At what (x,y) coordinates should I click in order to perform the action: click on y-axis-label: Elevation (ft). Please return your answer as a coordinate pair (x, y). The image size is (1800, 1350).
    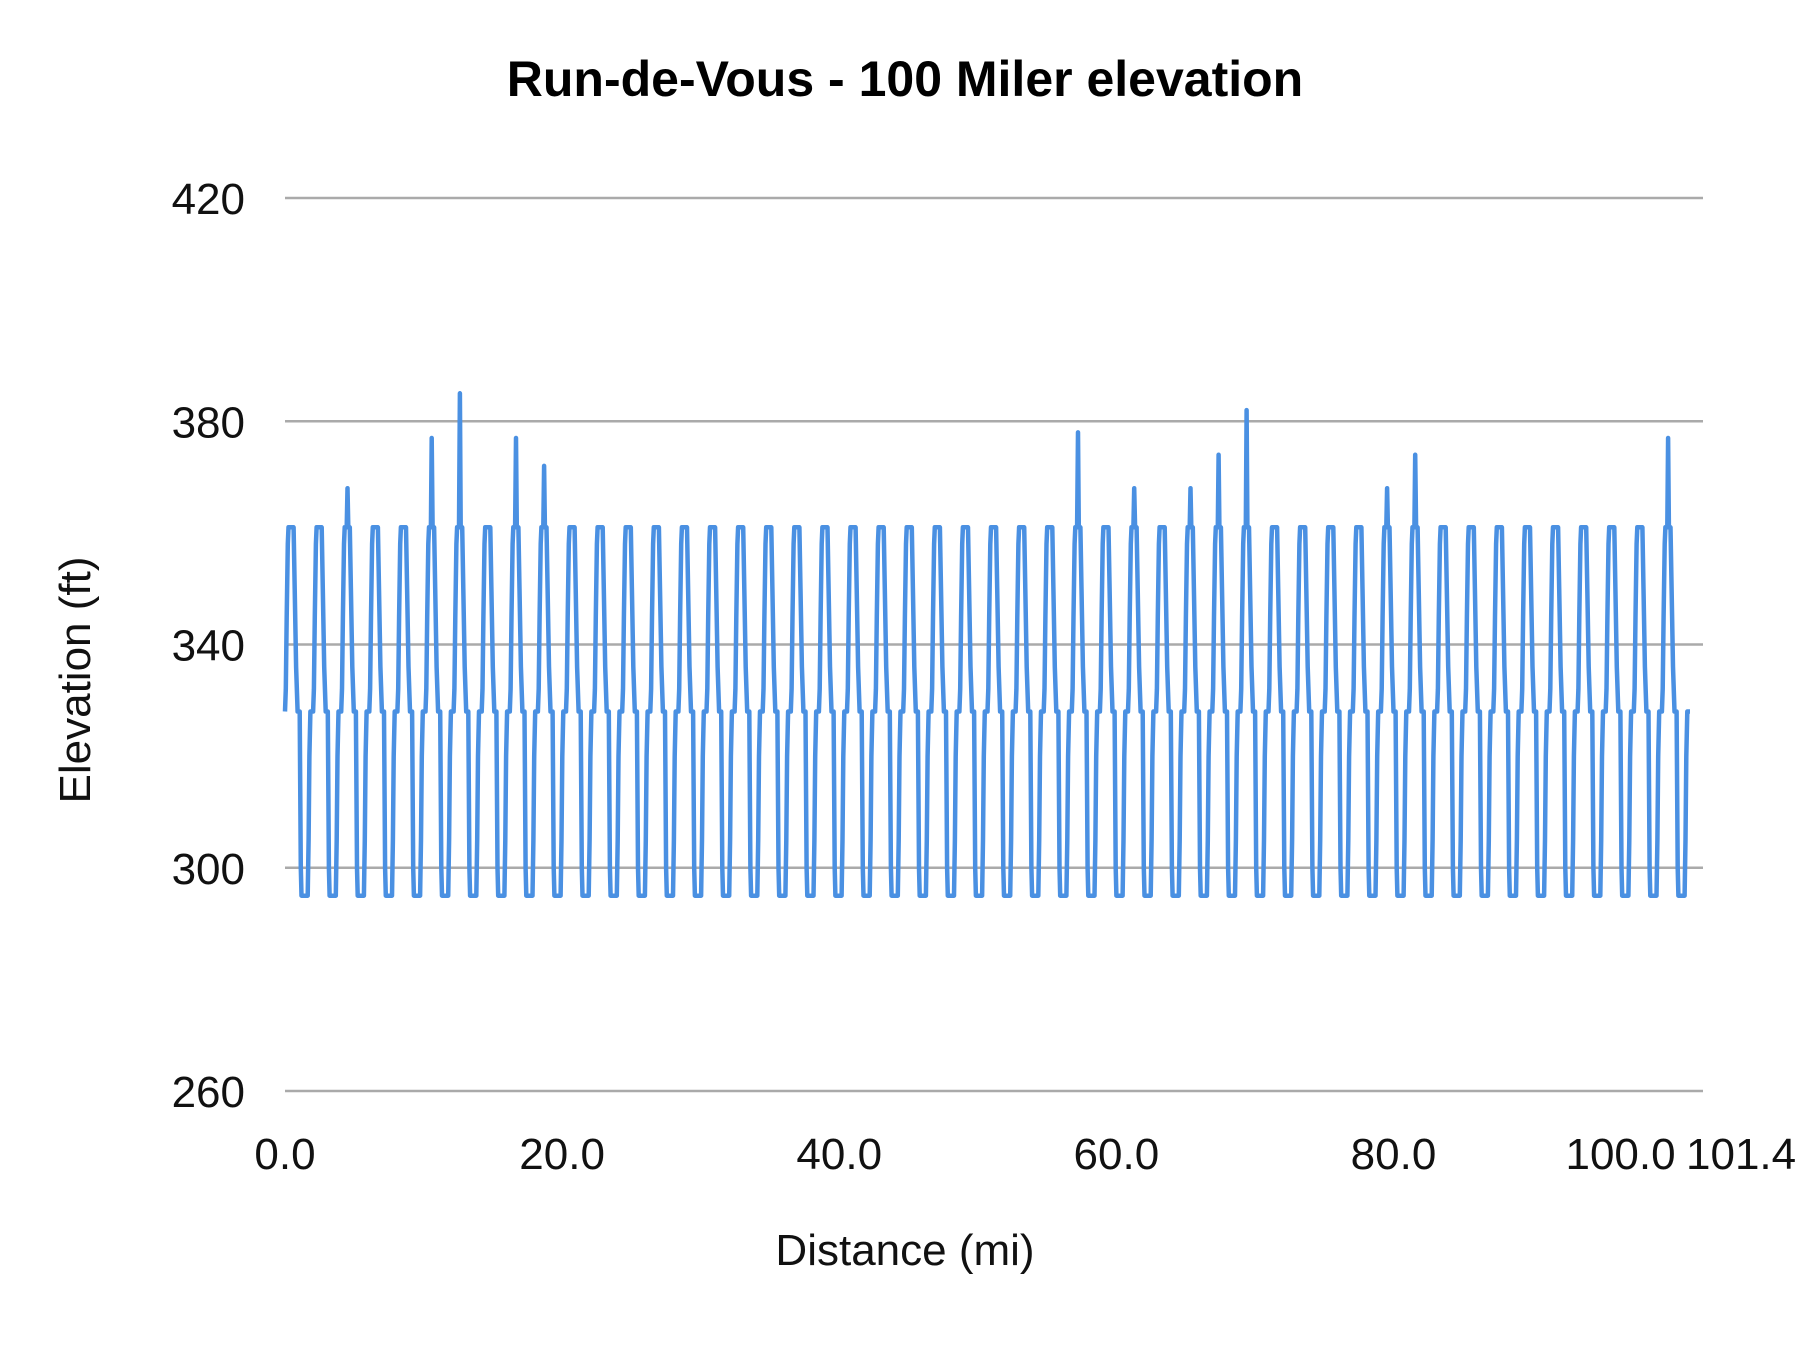
    Looking at the image, I should click on (75, 680).